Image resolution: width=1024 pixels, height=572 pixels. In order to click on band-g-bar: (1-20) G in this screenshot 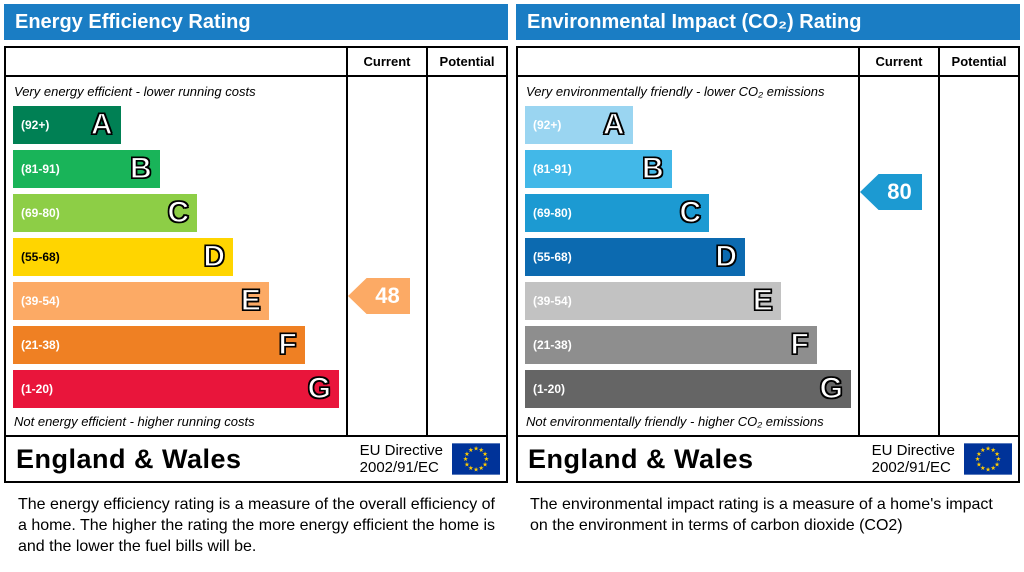, I will do `click(688, 389)`.